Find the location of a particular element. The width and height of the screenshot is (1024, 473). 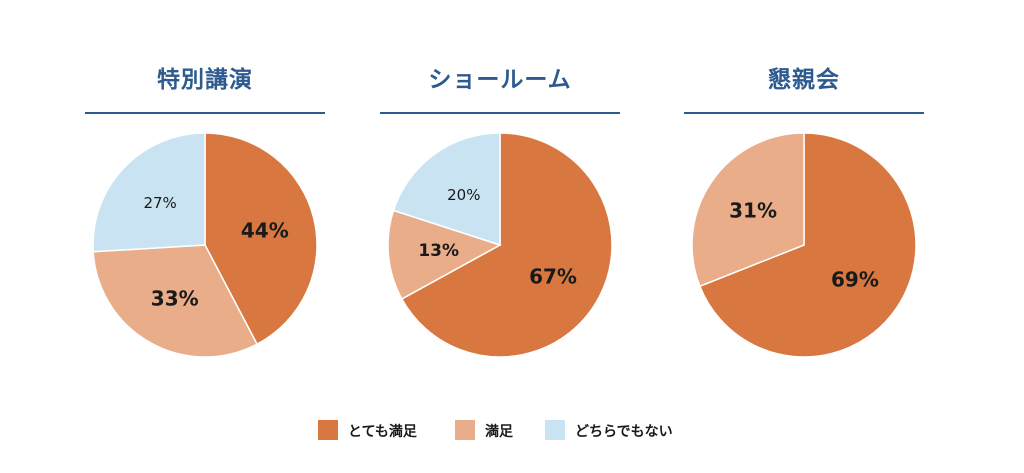

chart-legend: とても満足 満足 どちらでもない is located at coordinates (512, 430).